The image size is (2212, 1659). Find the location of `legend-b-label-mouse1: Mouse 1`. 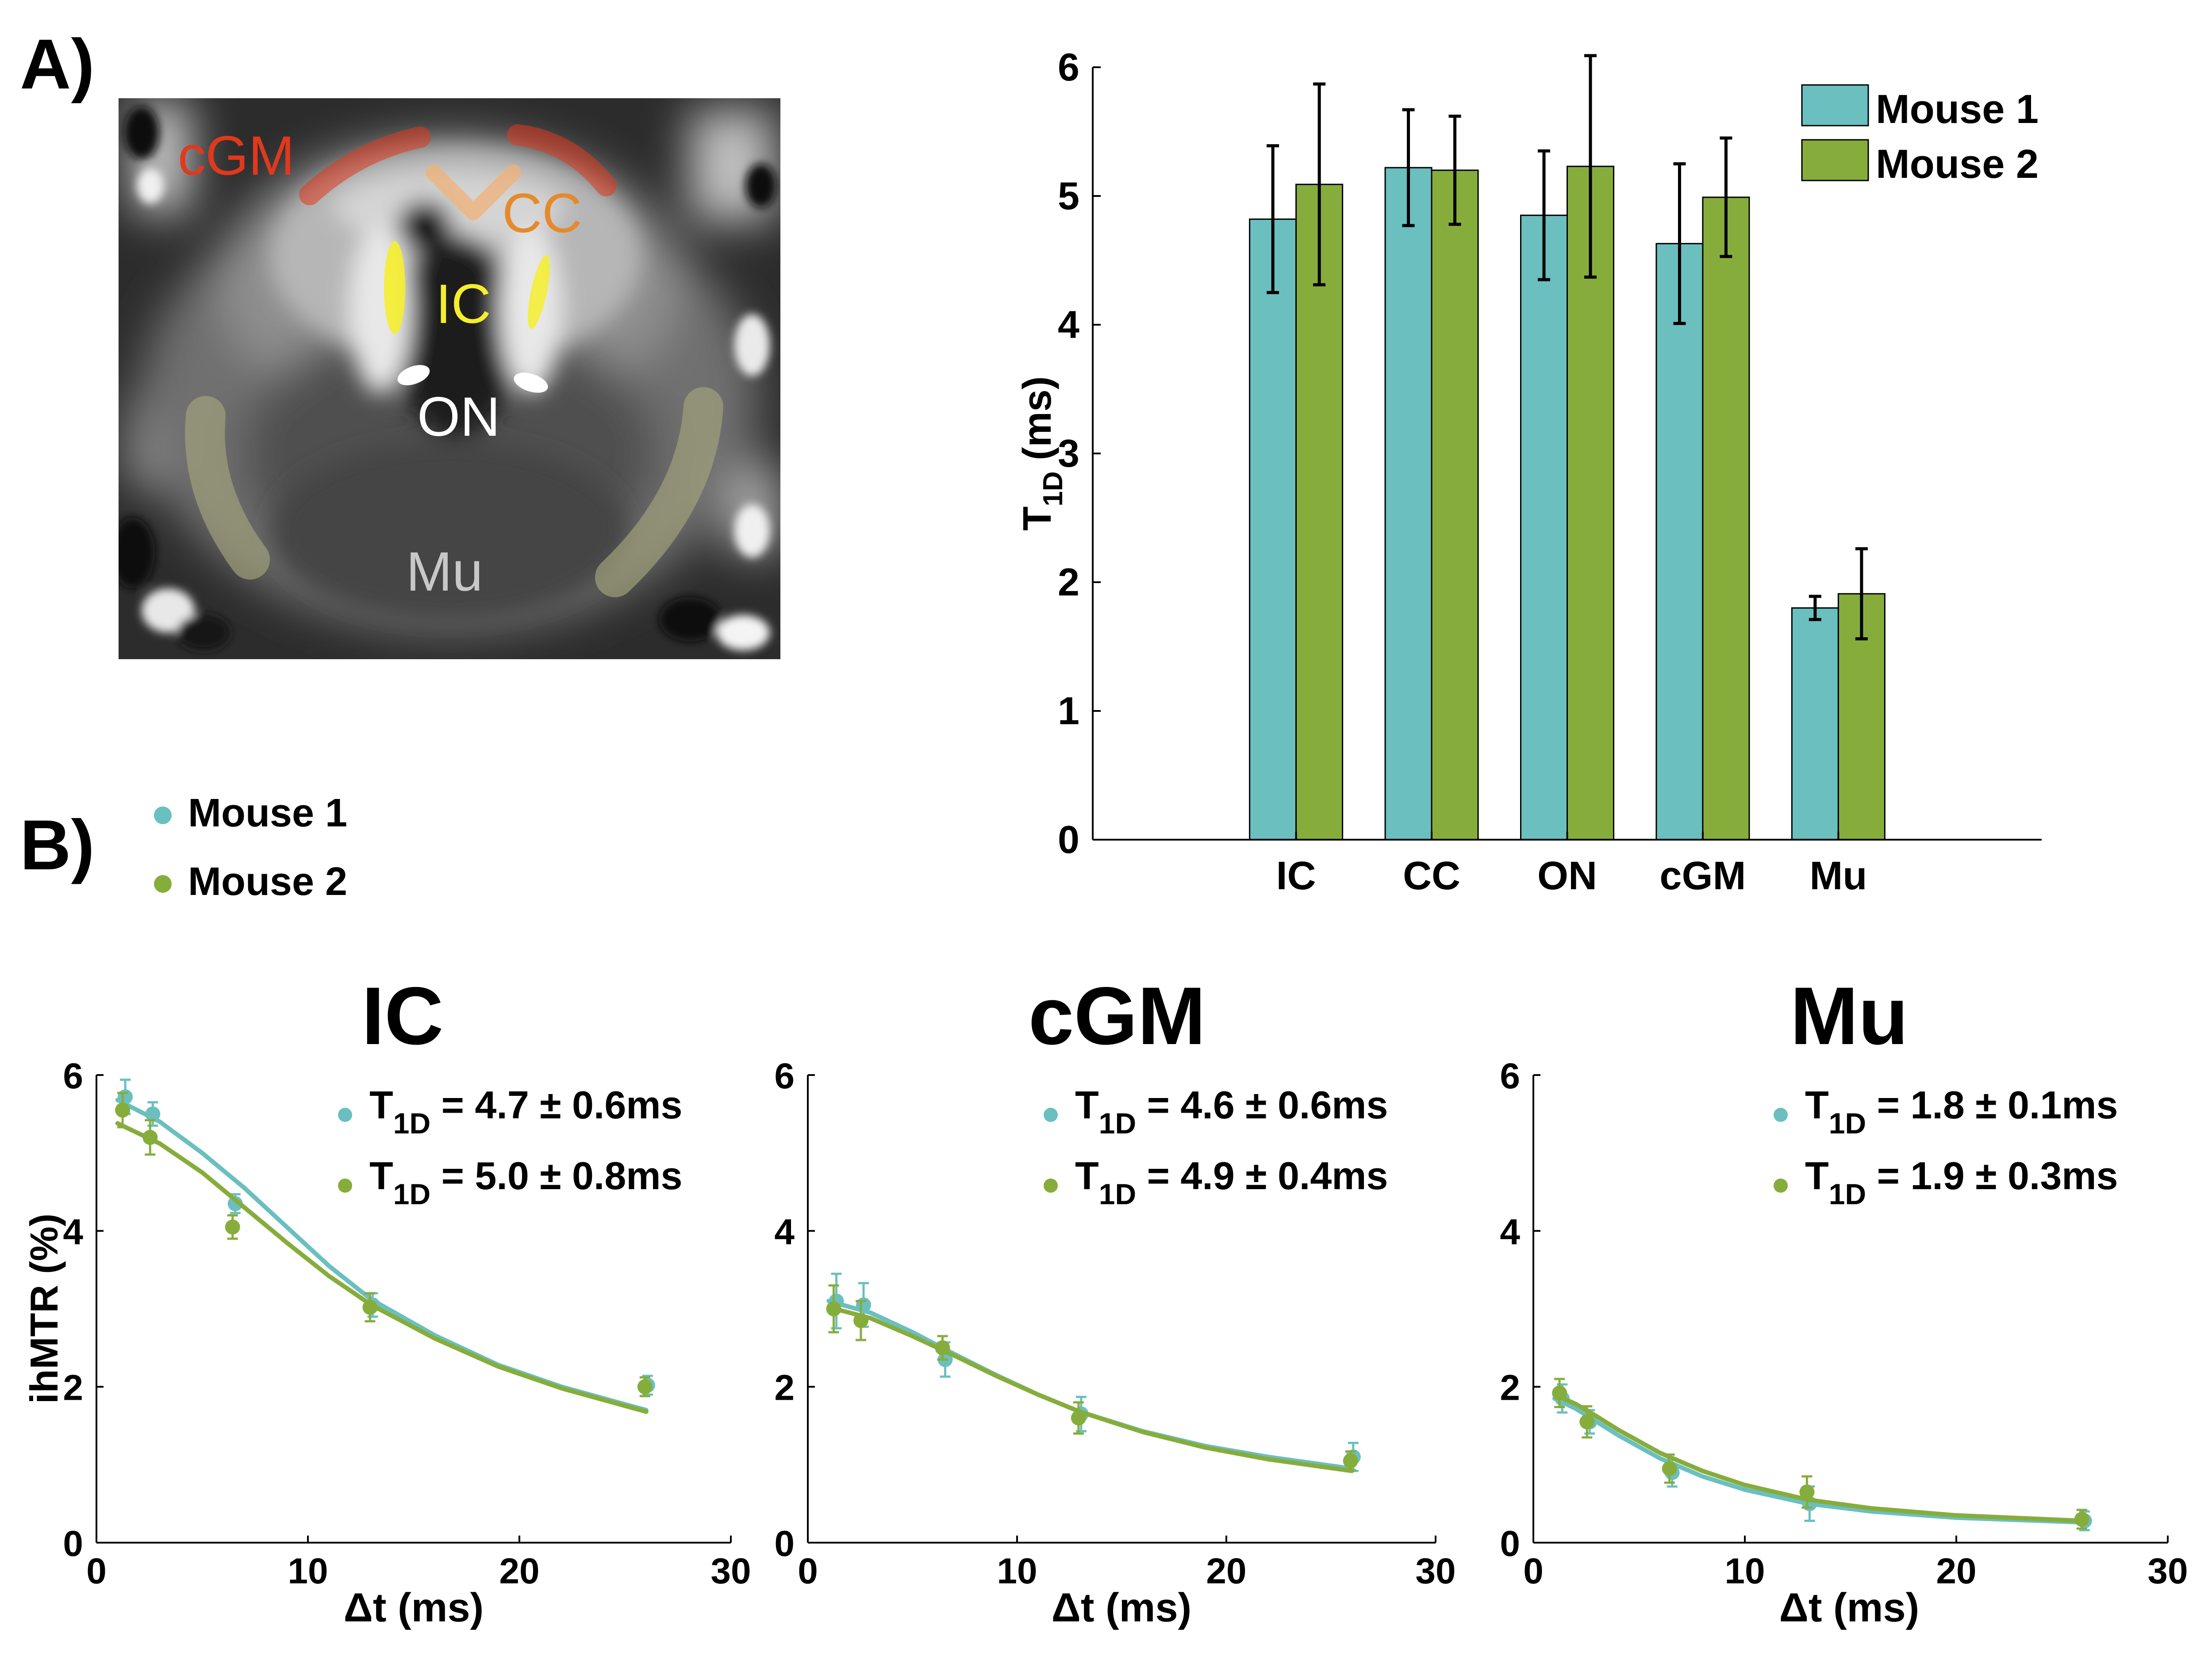

legend-b-label-mouse1: Mouse 1 is located at coordinates (268, 813).